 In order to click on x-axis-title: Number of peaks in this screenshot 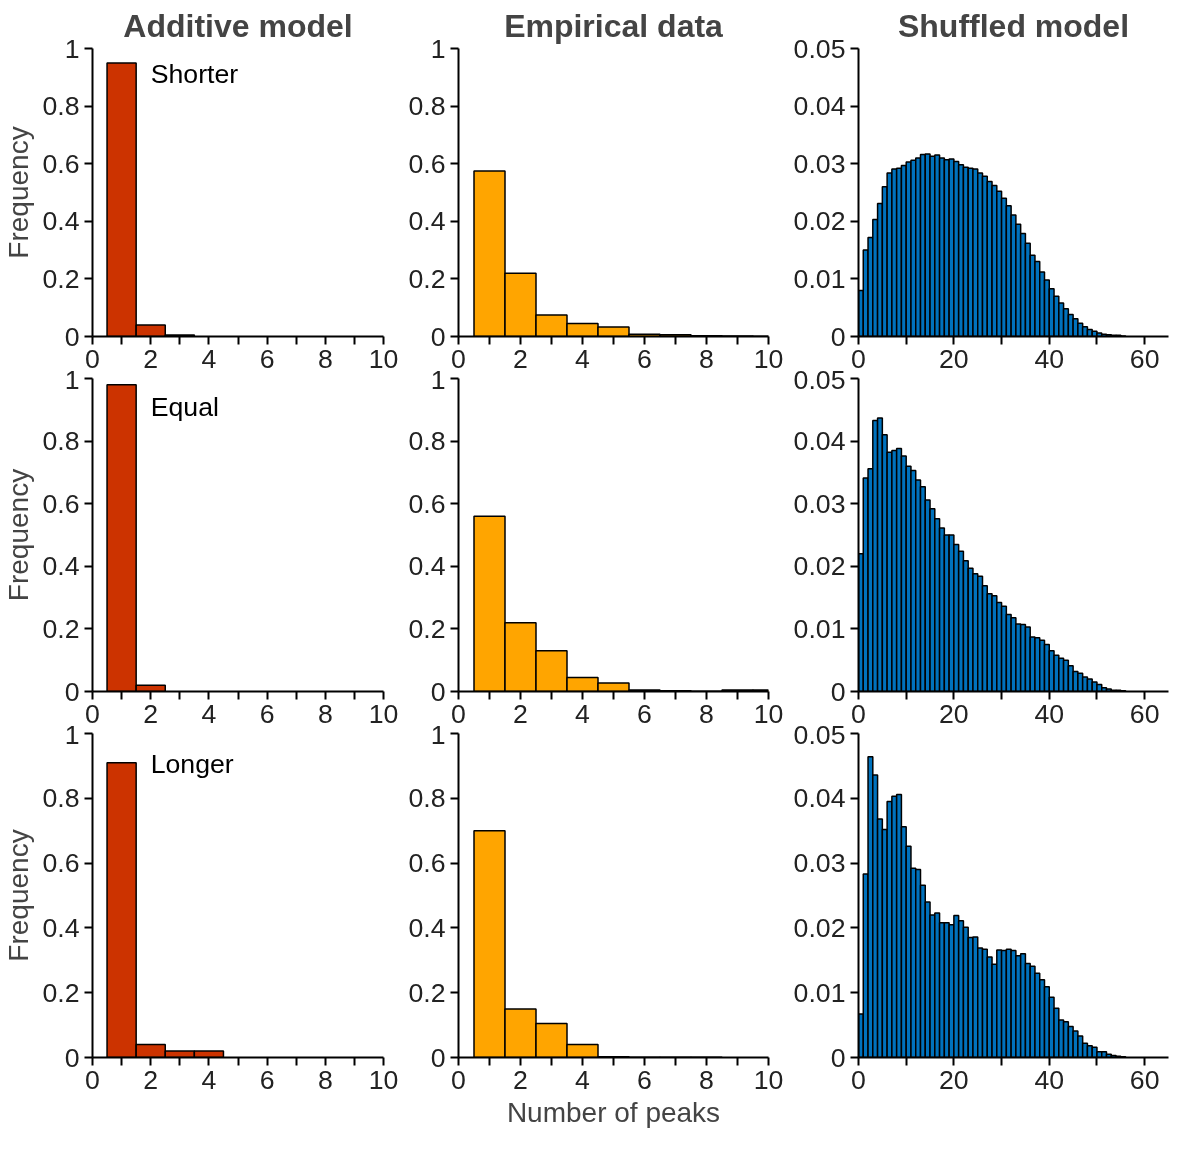, I will do `click(613, 1112)`.